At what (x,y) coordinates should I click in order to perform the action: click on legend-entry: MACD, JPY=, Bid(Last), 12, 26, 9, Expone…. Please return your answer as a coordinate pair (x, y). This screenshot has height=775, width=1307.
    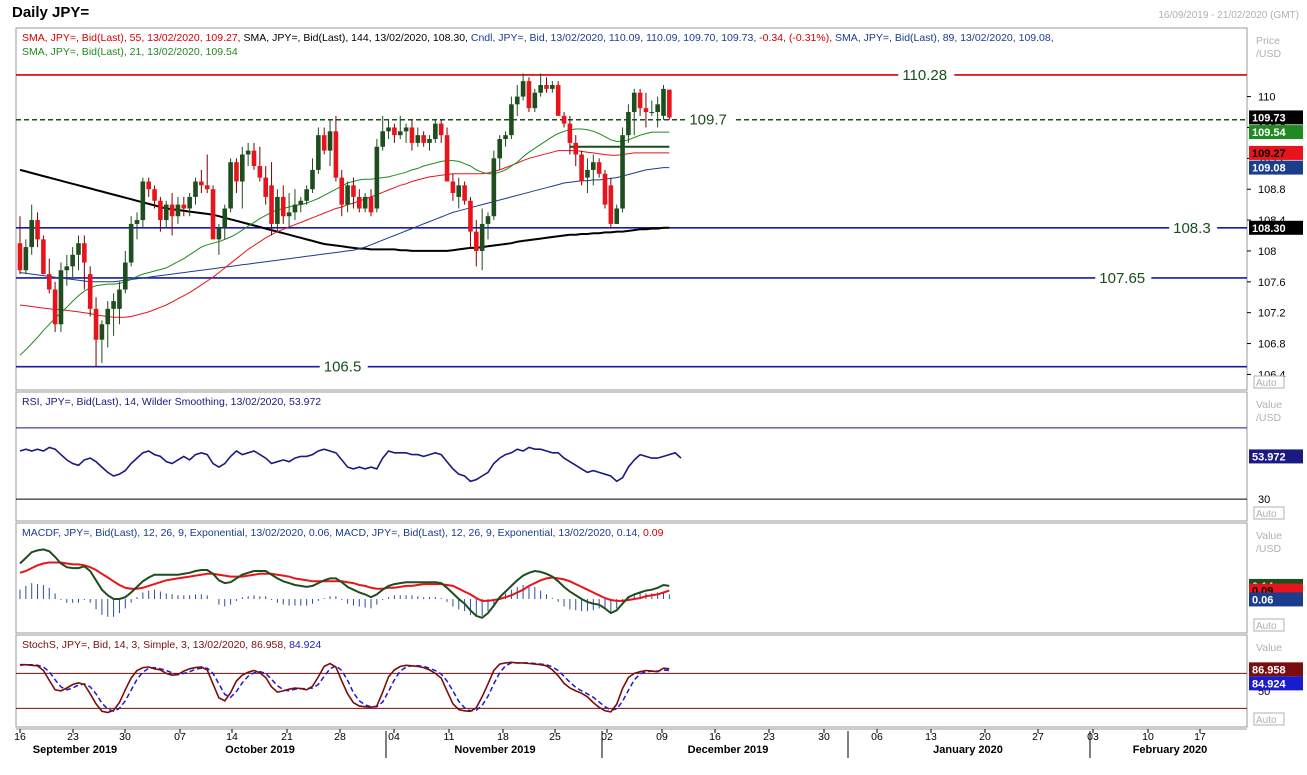
    Looking at the image, I should click on (489, 533).